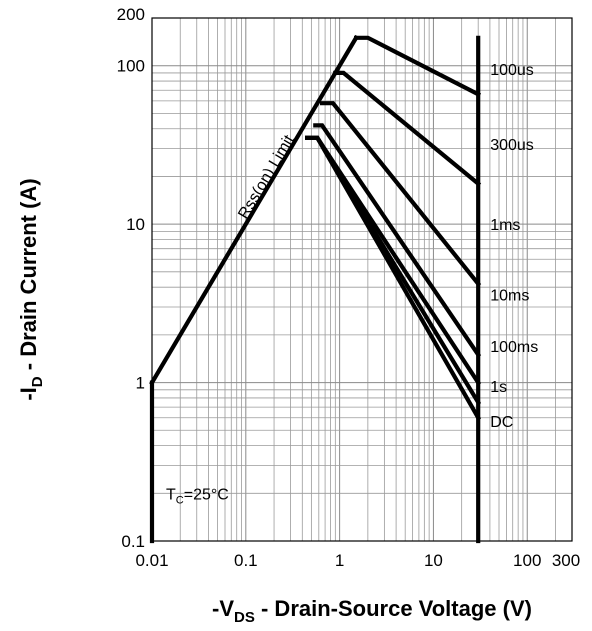 The image size is (592, 631). I want to click on x-axis-title-rest: - Drain-Source Voltage (V), so click(393, 608).